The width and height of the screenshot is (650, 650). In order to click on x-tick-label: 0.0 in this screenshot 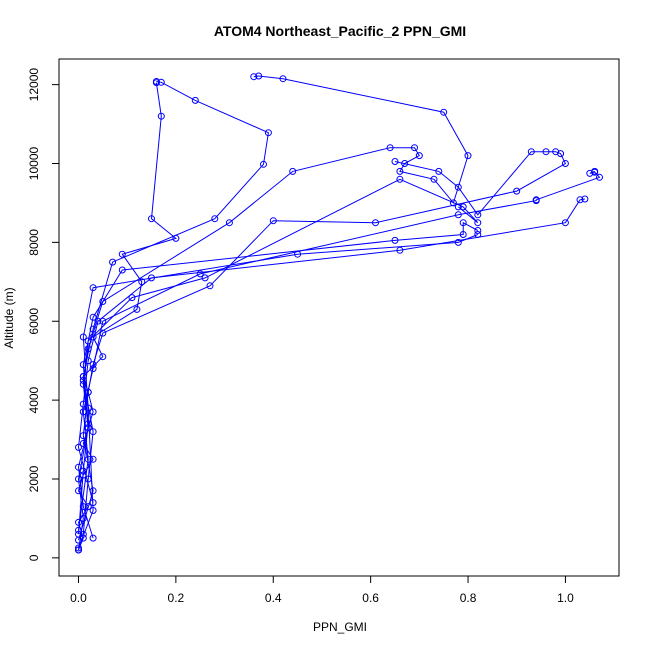, I will do `click(78, 598)`.